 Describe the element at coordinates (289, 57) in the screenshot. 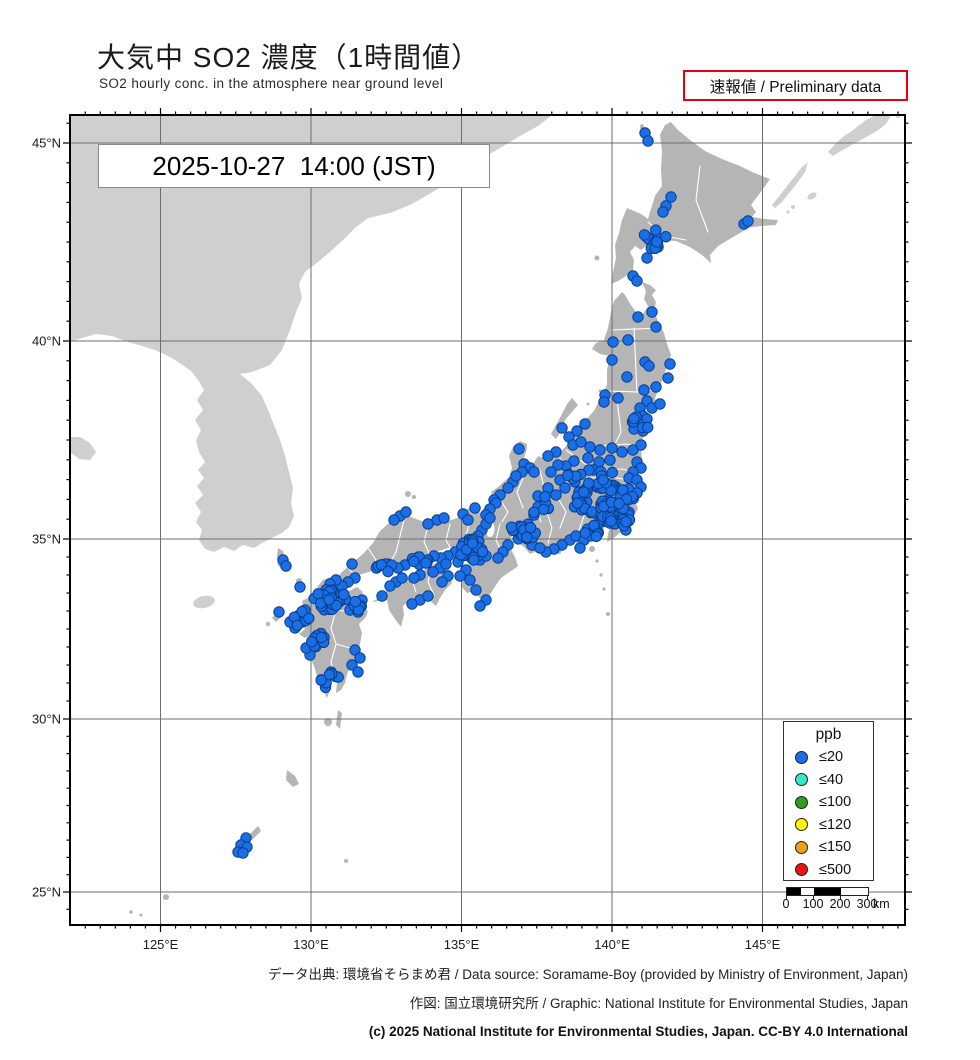

I see `page-title: 大気中 SO2 濃度（1時間値）` at that location.